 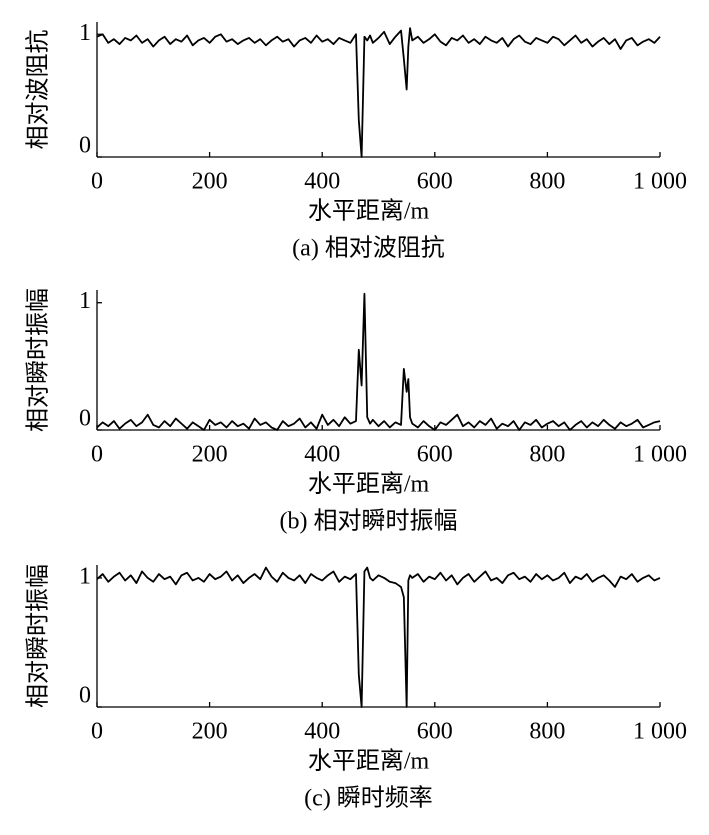 What do you see at coordinates (38, 90) in the screenshot?
I see `y-axis-label: 相对波阻抗` at bounding box center [38, 90].